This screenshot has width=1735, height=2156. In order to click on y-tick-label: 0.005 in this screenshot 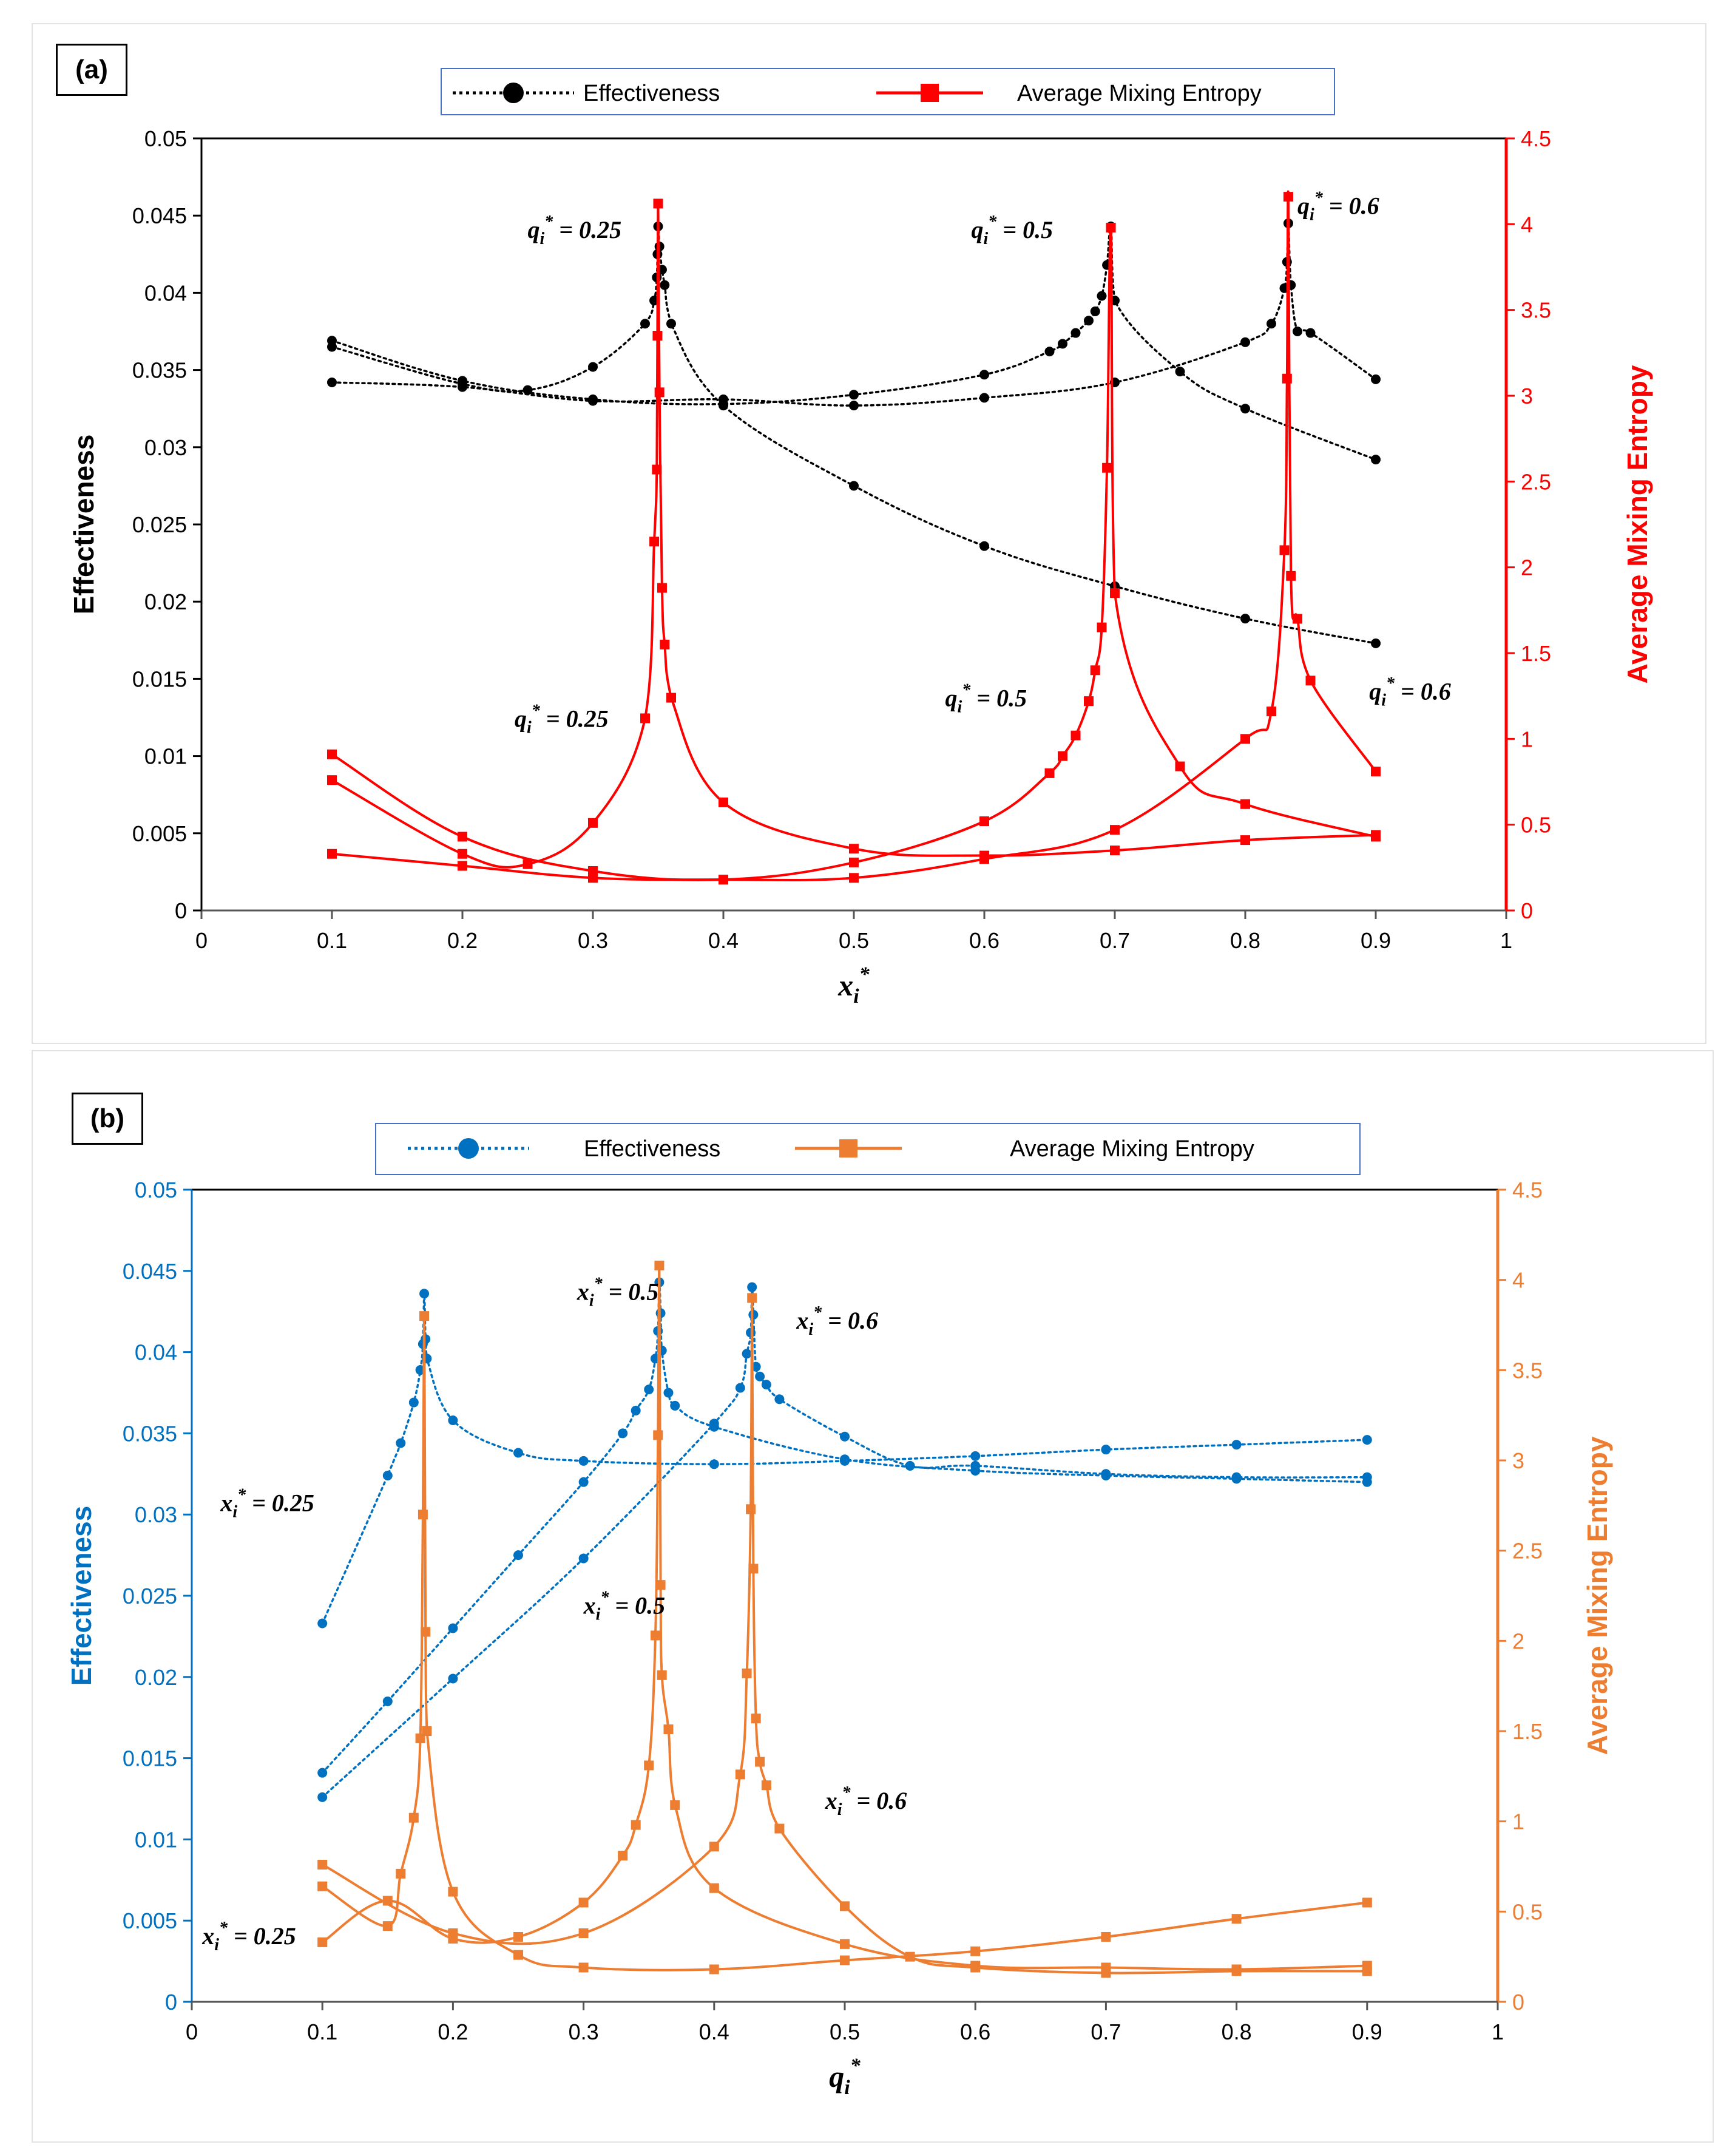, I will do `click(160, 833)`.